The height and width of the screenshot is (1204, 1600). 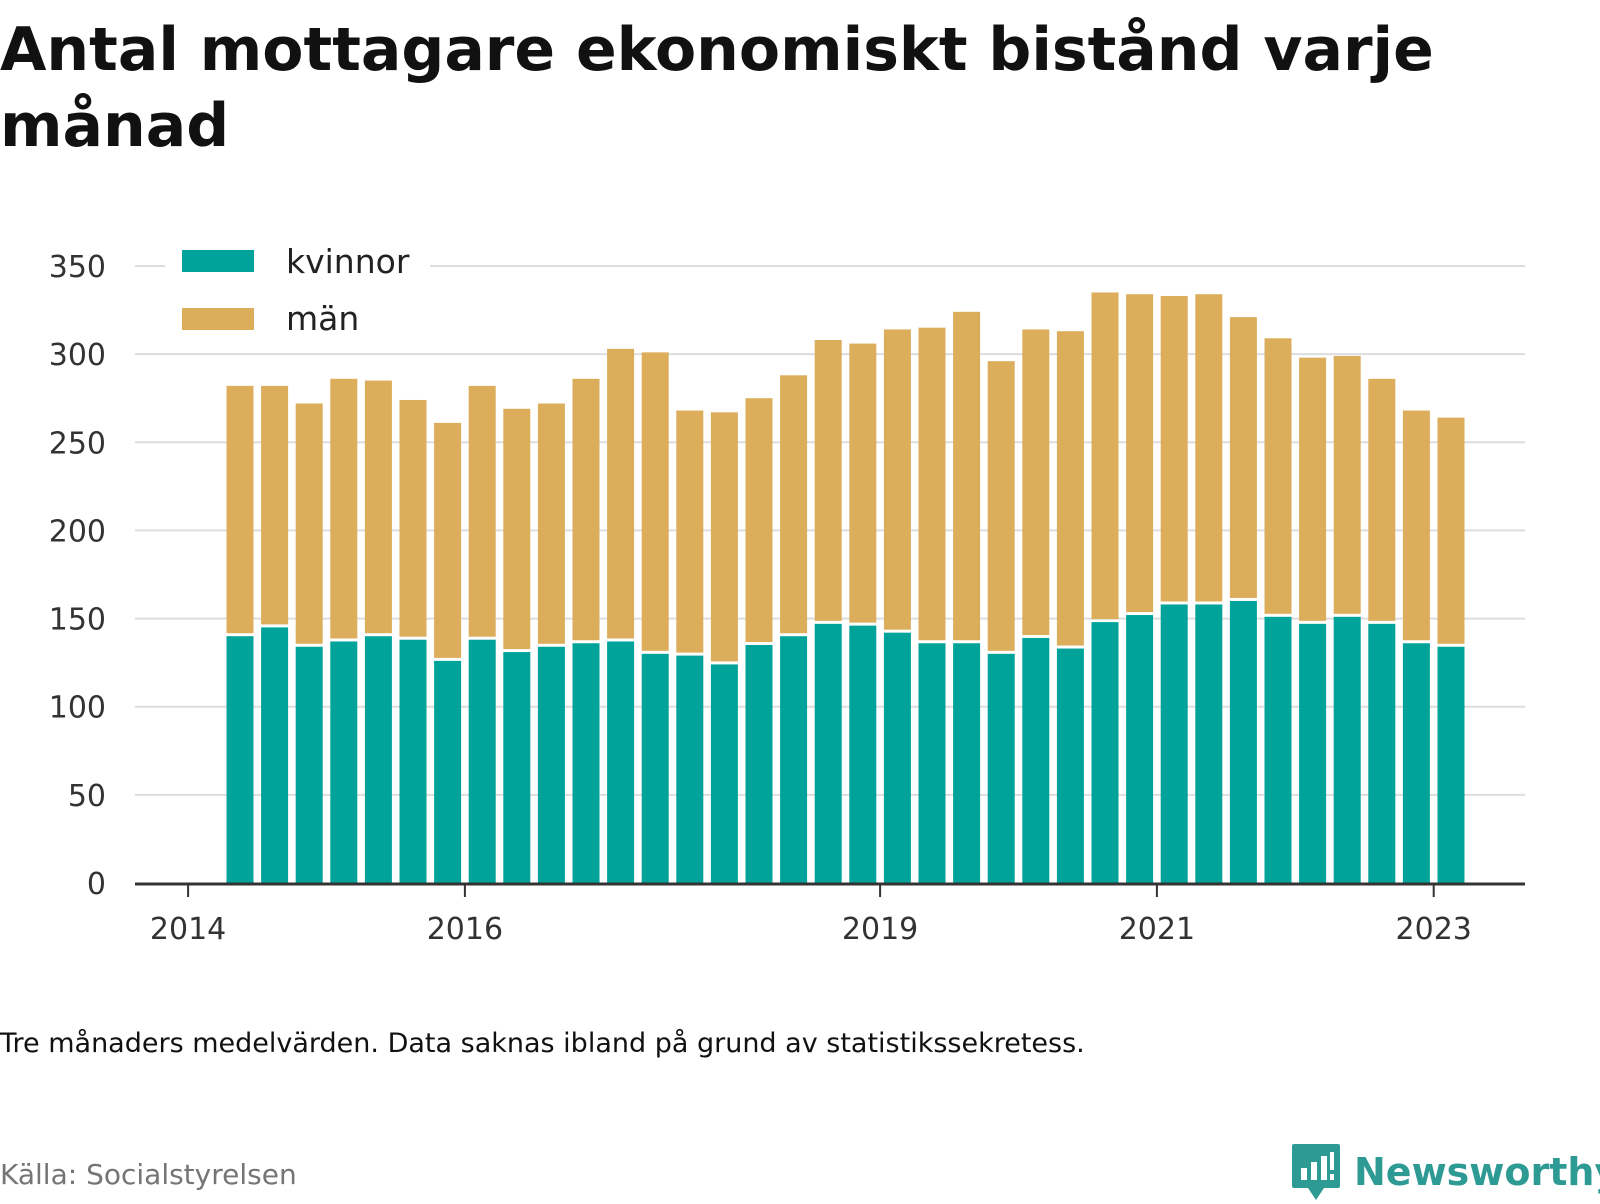 I want to click on y-tick-label: 100, so click(x=77, y=708).